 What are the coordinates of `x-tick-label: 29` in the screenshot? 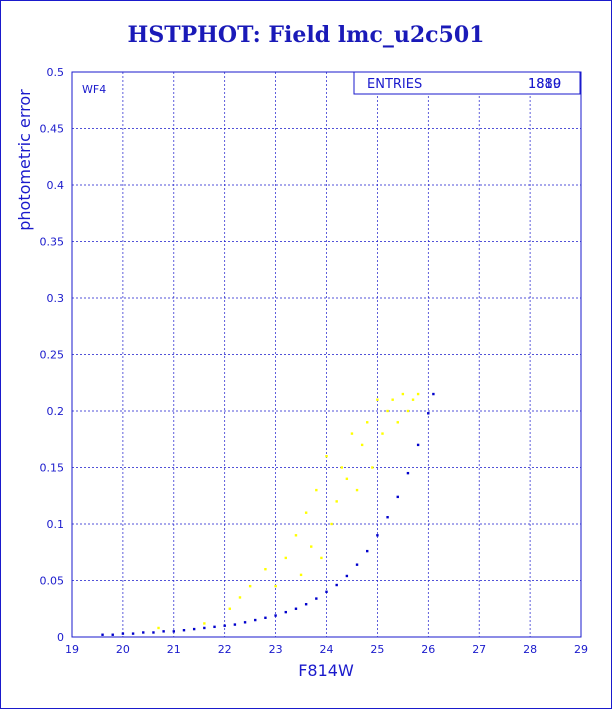 It's located at (581, 649).